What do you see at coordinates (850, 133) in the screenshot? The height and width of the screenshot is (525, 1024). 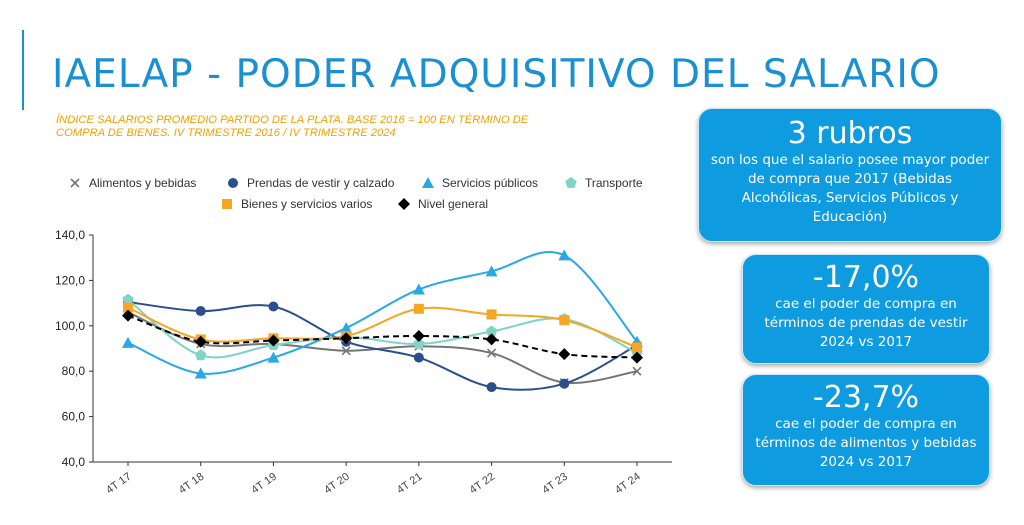 I see `card-rubros-value: 3 rubros` at bounding box center [850, 133].